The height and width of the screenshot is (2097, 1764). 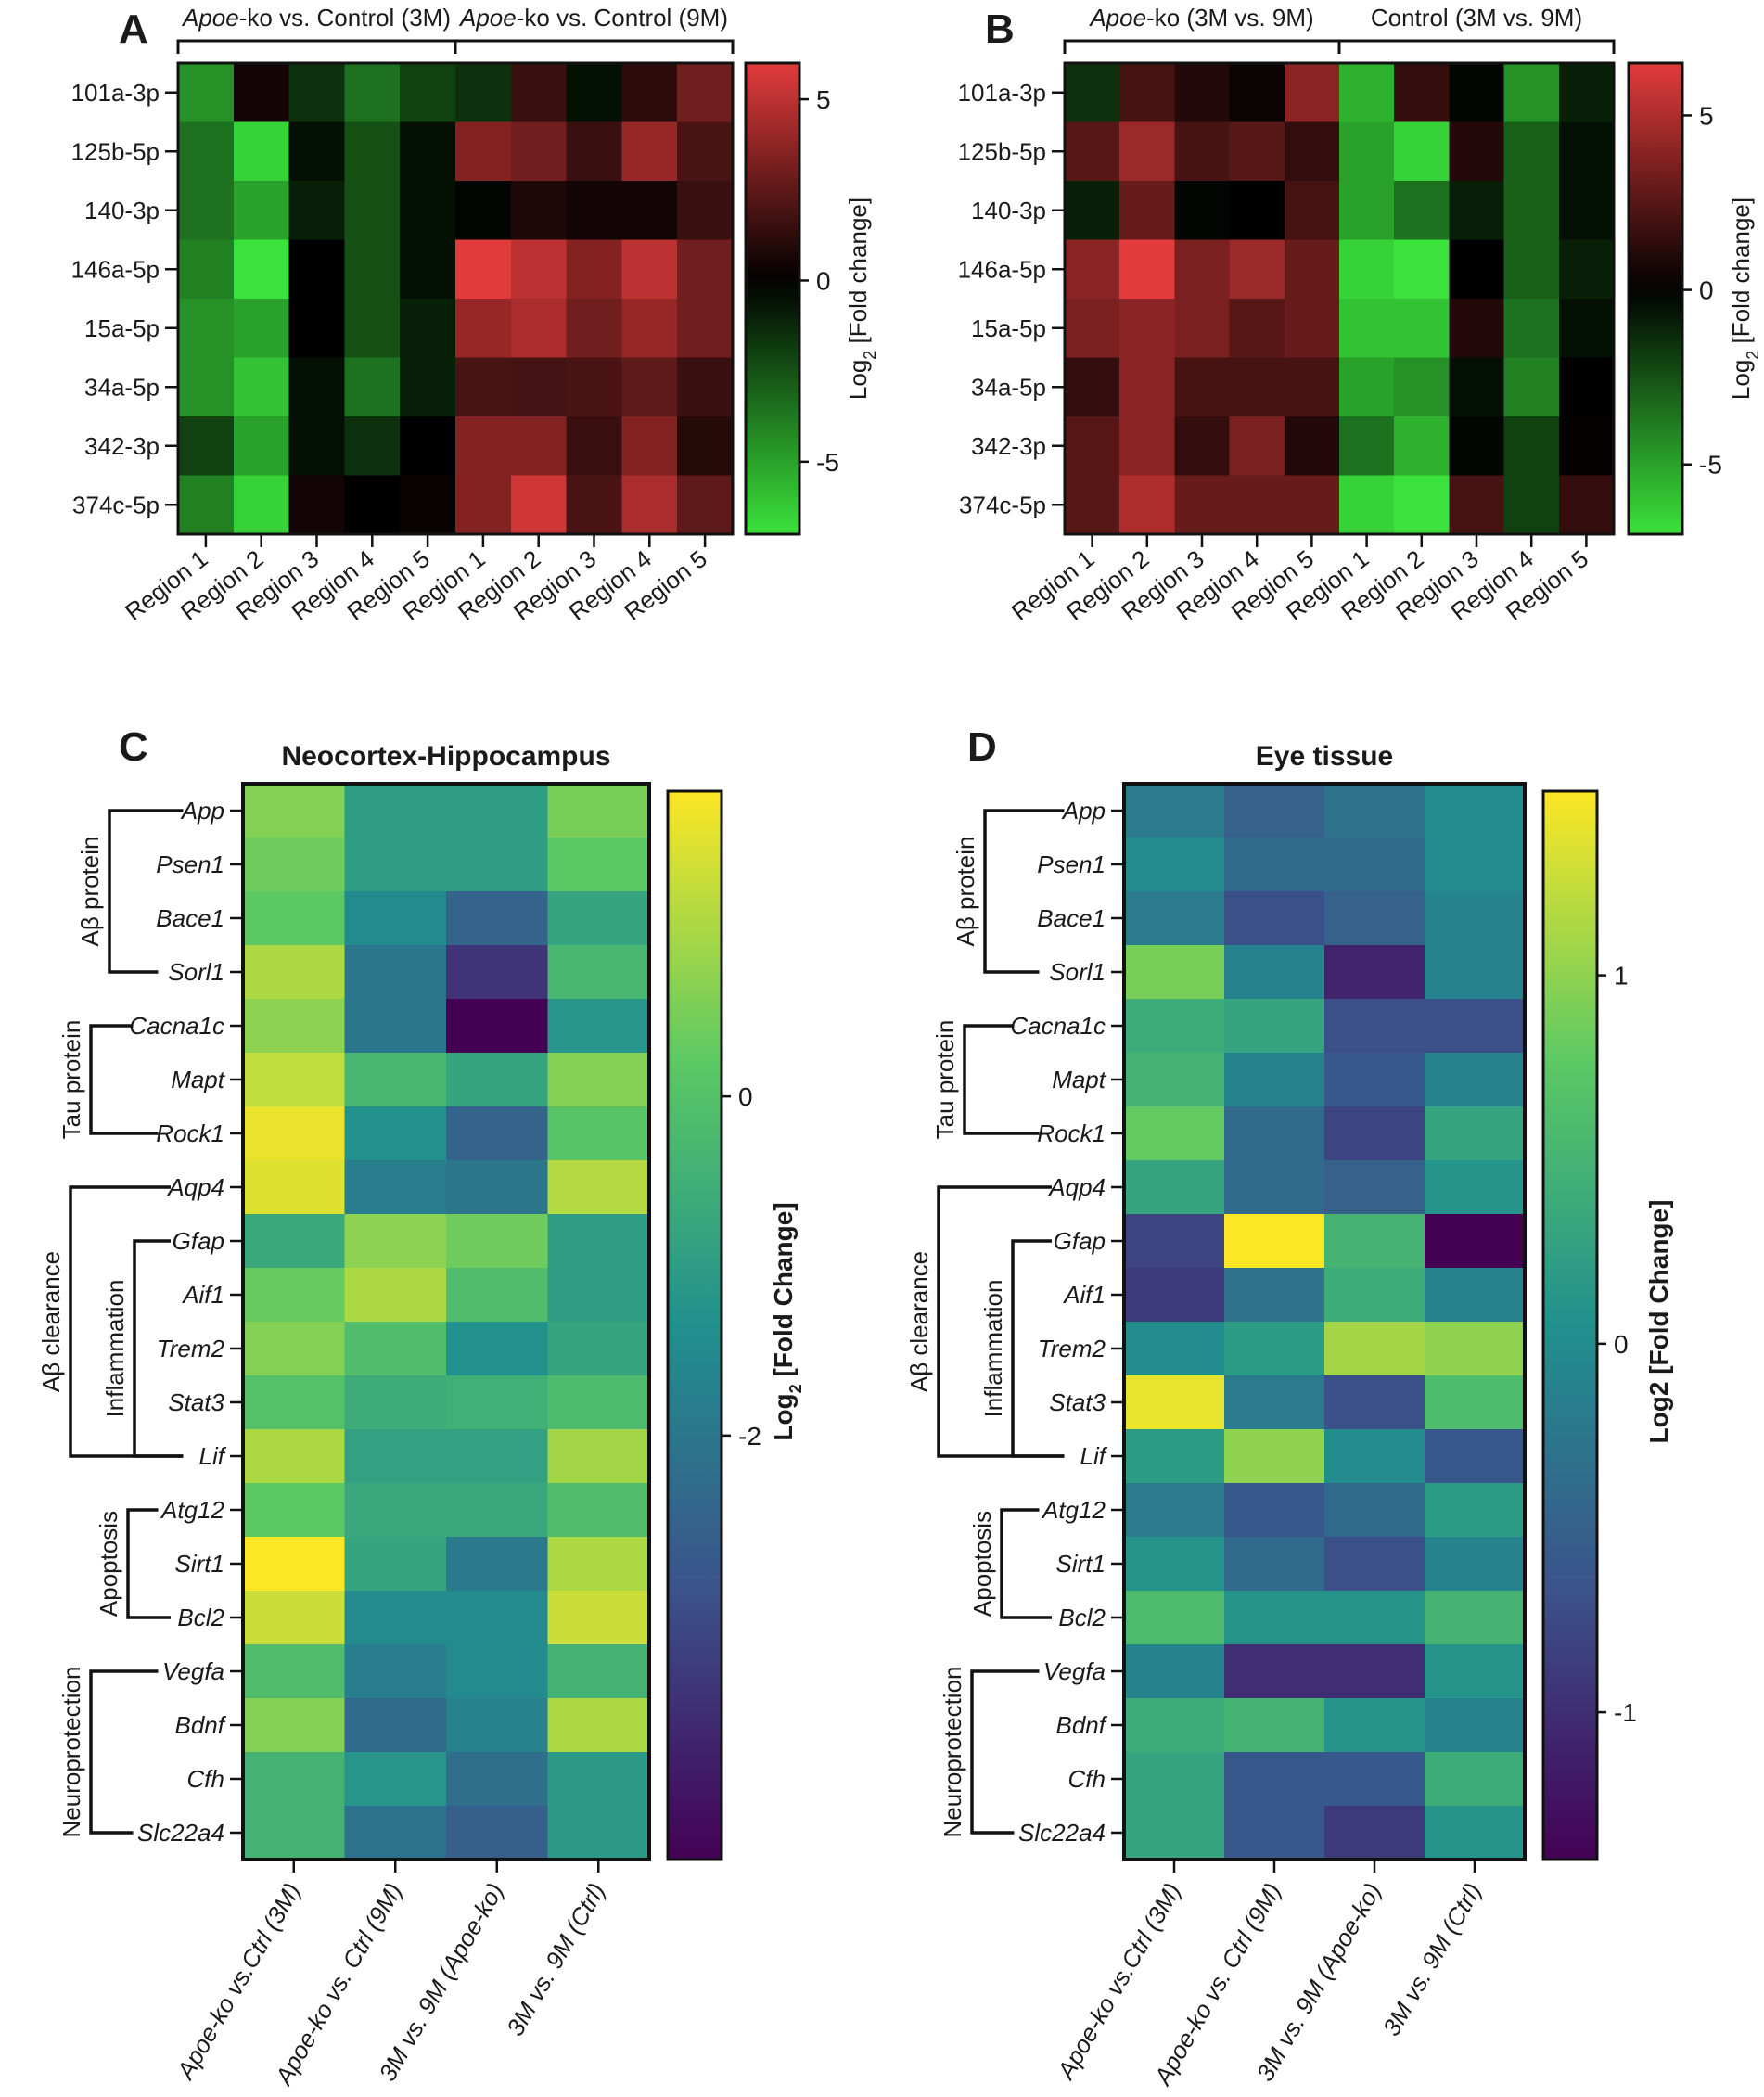 I want to click on gene-label: Lif, so click(x=1094, y=1456).